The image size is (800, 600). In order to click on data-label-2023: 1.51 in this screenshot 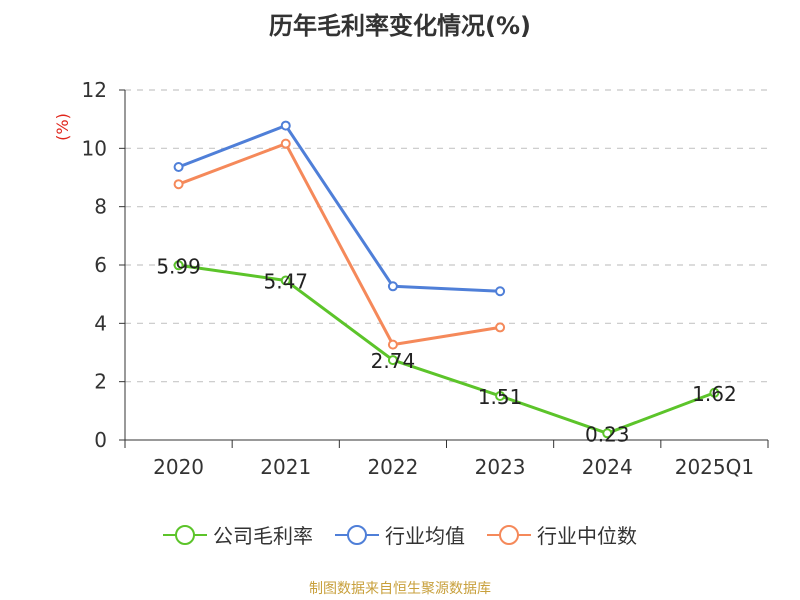, I will do `click(500, 397)`.